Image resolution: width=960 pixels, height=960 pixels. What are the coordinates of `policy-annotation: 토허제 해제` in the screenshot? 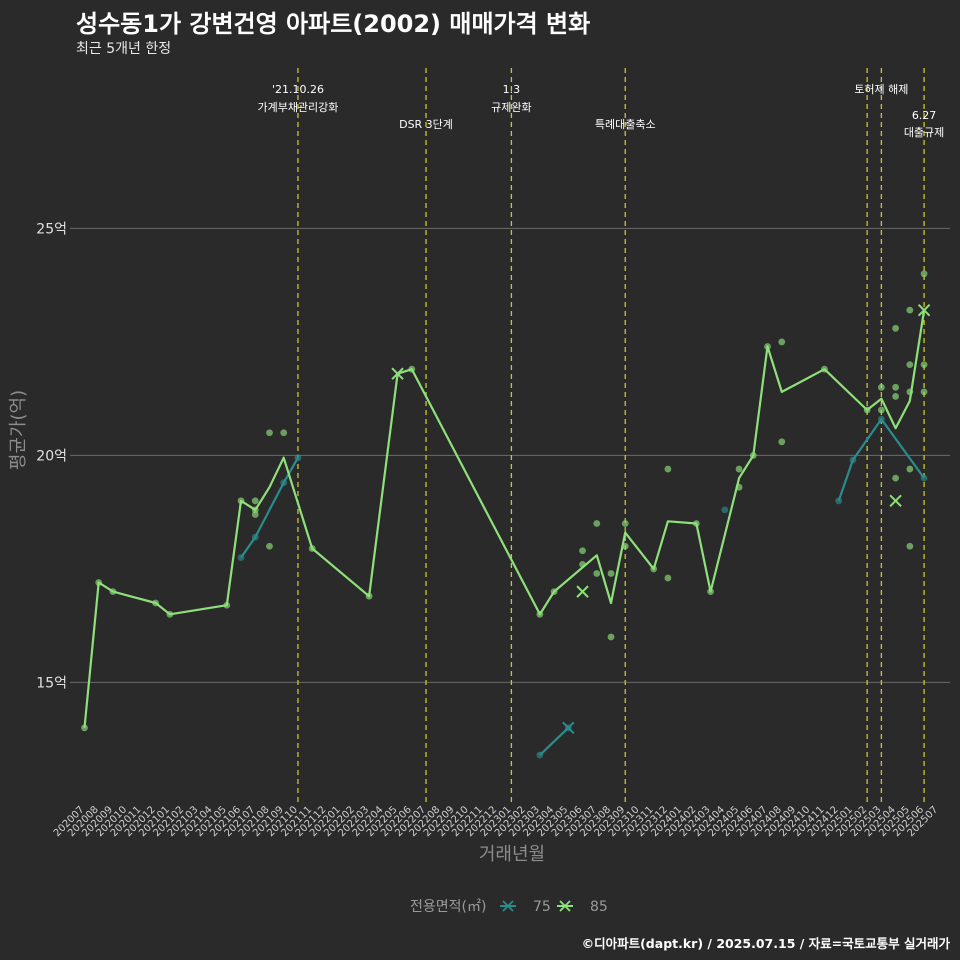 It's located at (881, 89).